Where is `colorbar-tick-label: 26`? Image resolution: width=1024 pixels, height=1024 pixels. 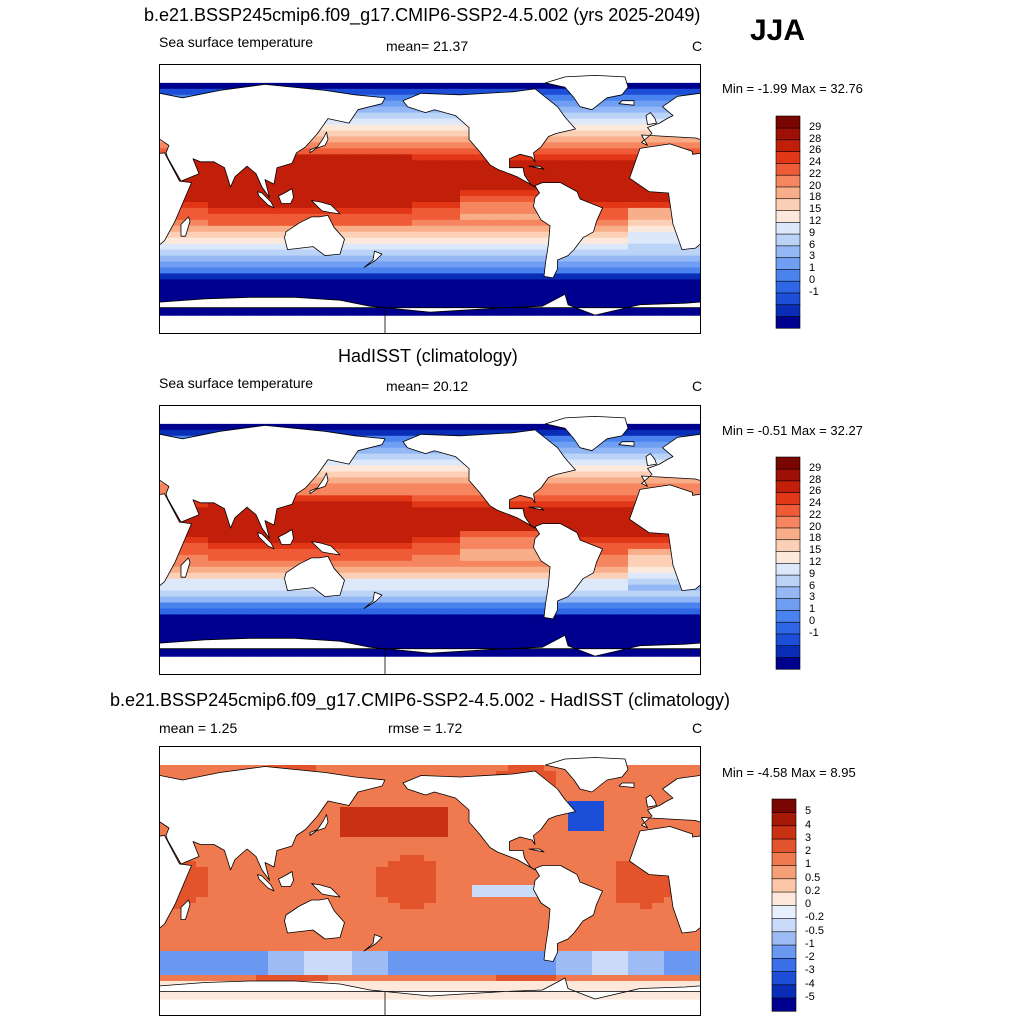
colorbar-tick-label: 26 is located at coordinates (815, 491).